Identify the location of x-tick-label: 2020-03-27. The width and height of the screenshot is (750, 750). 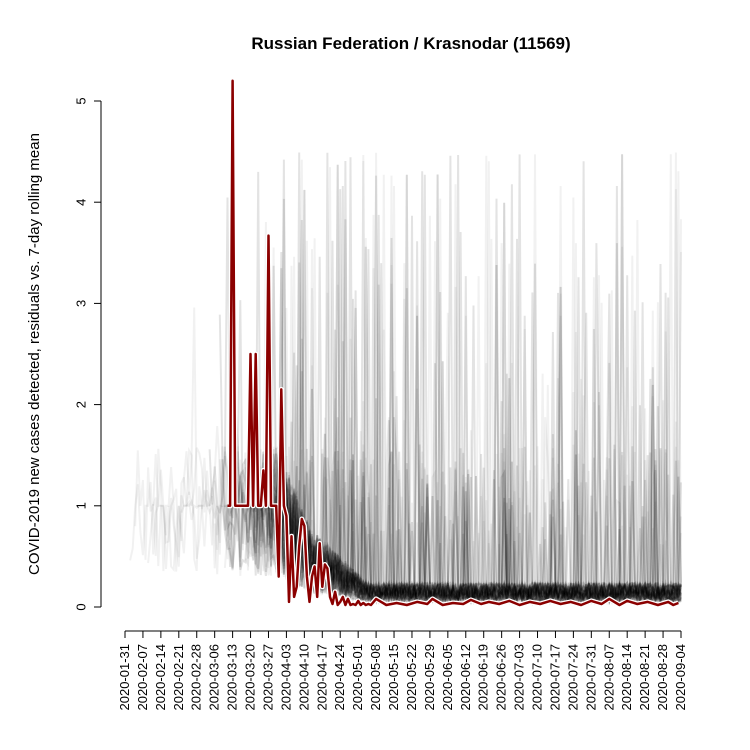
(267, 677).